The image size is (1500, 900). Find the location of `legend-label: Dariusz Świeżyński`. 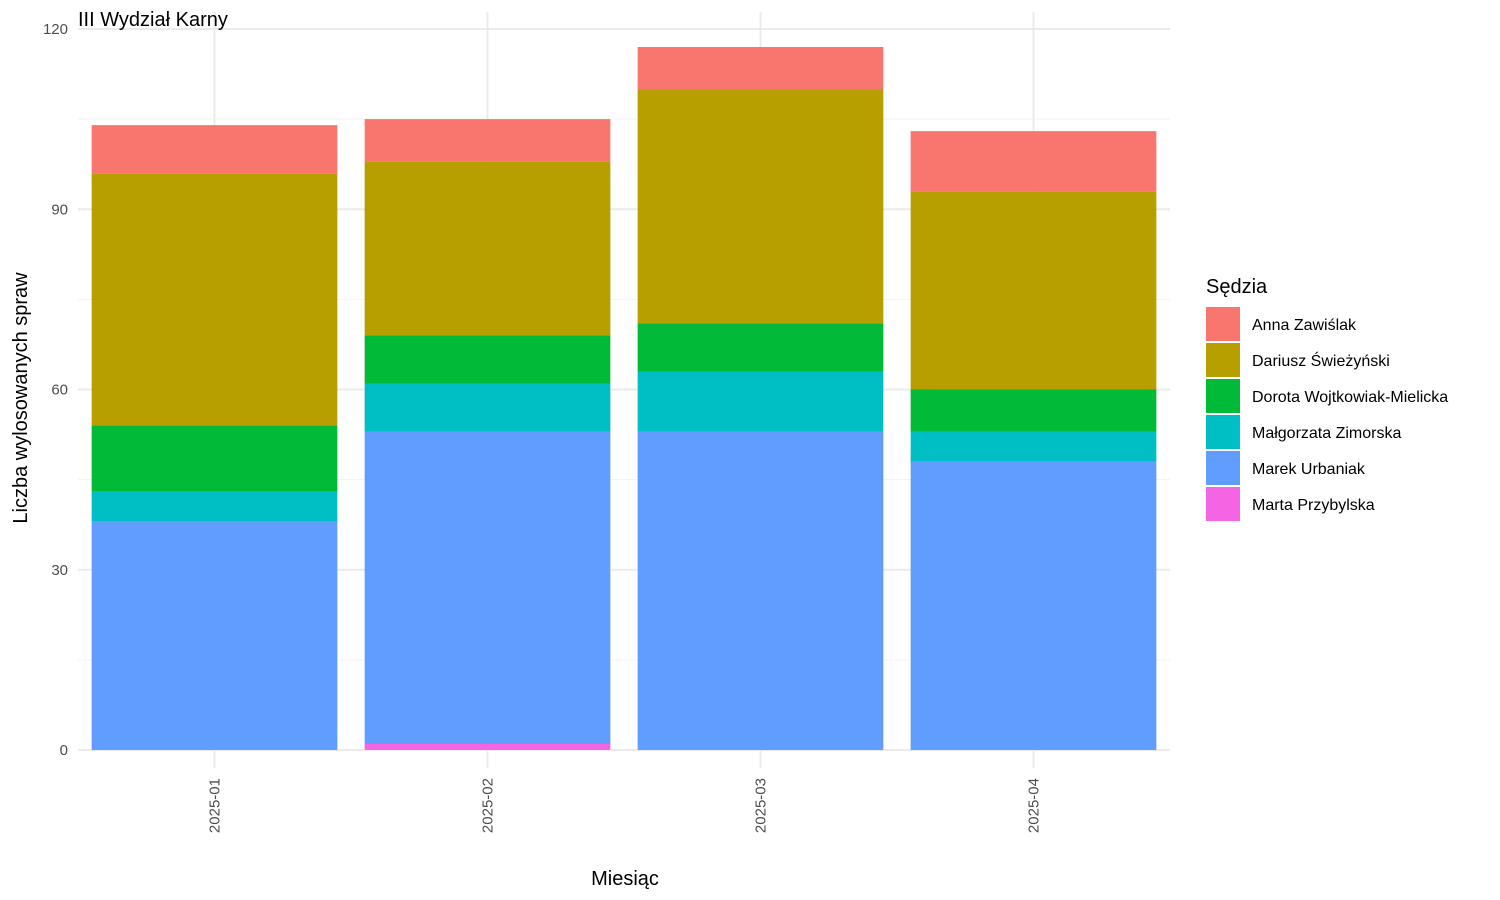

legend-label: Dariusz Świeżyński is located at coordinates (1321, 360).